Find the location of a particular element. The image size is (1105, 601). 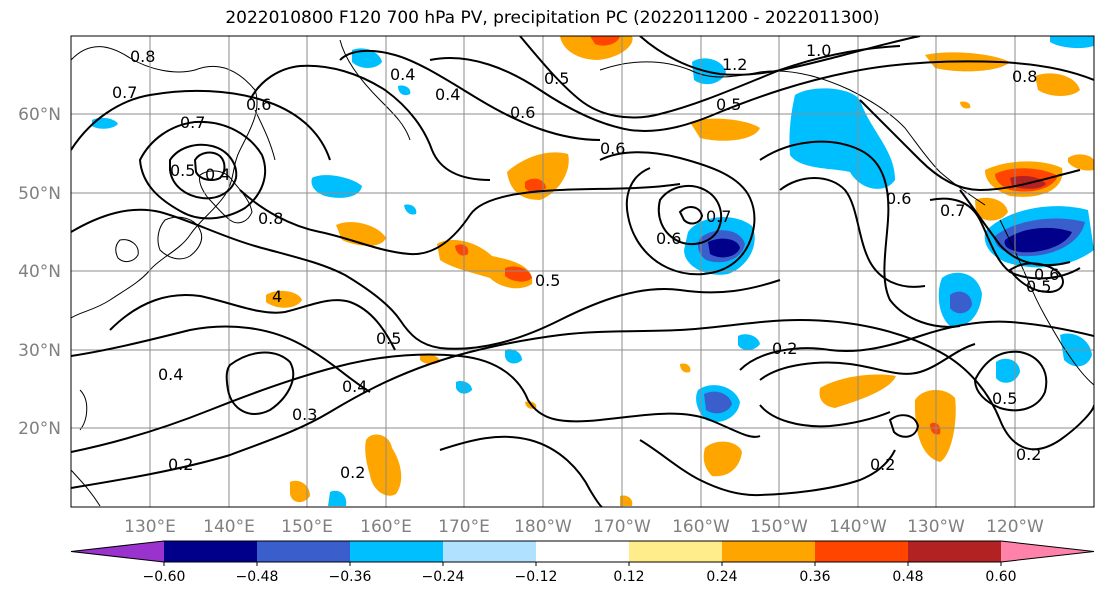

contour-label: 0.3 is located at coordinates (304, 414).